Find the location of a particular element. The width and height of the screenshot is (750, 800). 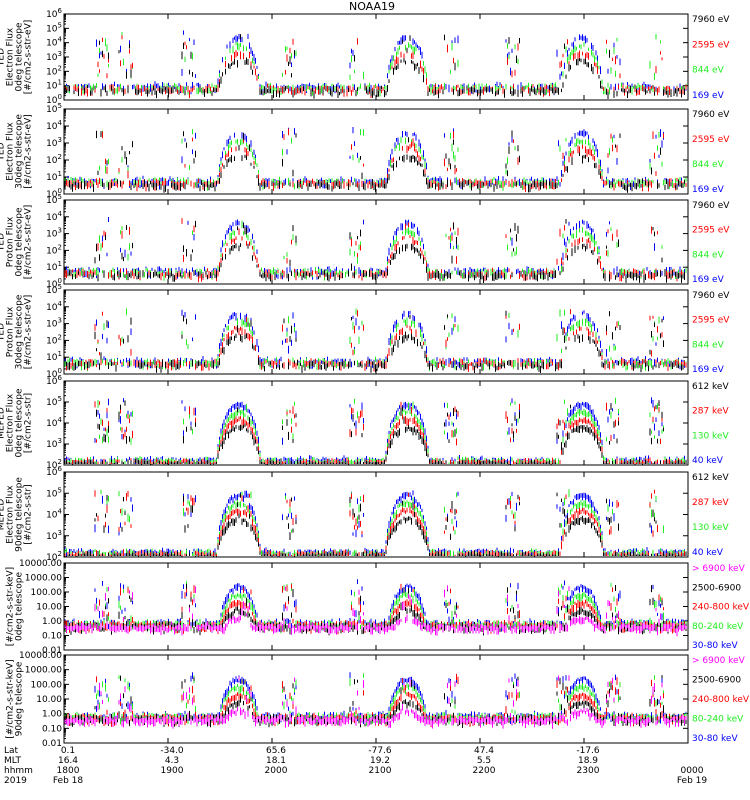

legend-entry: 240-800 keV is located at coordinates (721, 700).